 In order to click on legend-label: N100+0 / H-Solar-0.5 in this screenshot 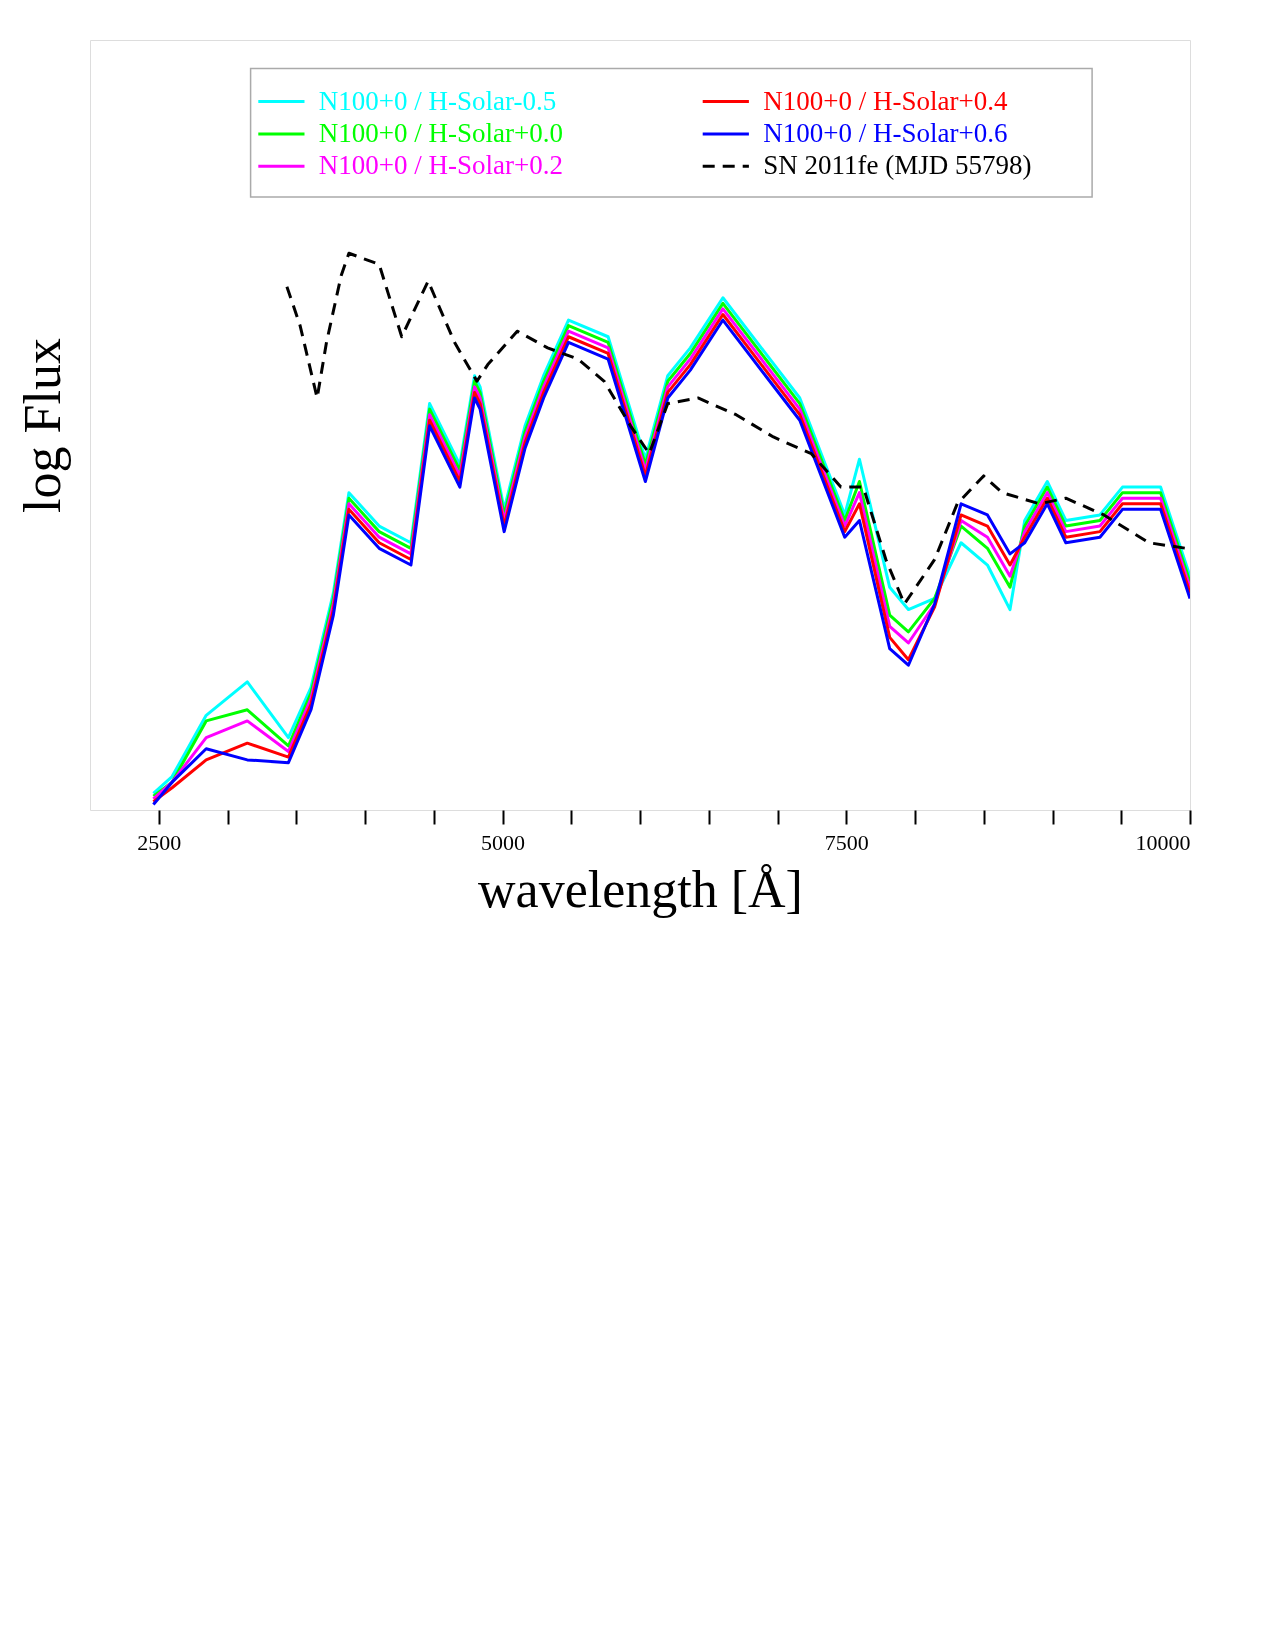, I will do `click(437, 100)`.